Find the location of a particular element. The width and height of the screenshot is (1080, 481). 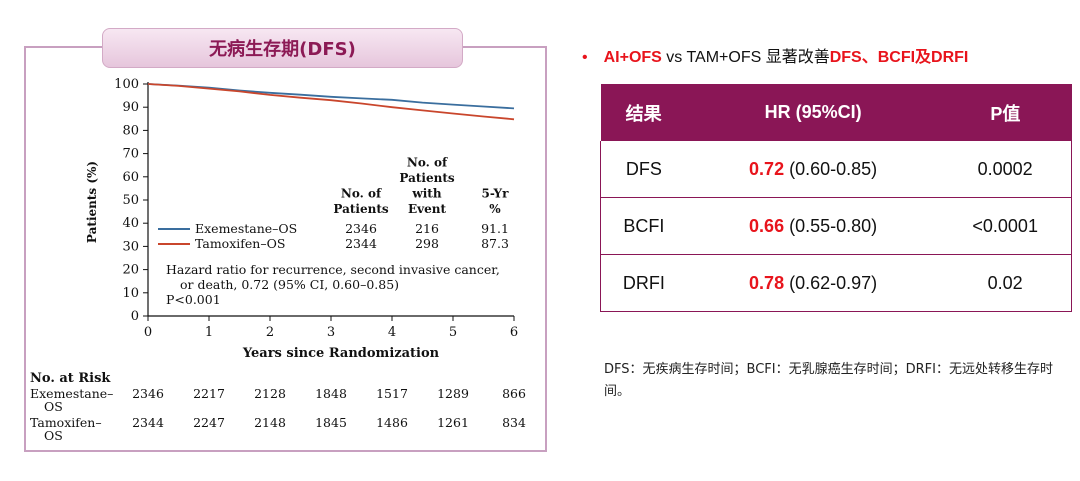

hr-confidence-interval: (0.60-0.85) is located at coordinates (831, 168).